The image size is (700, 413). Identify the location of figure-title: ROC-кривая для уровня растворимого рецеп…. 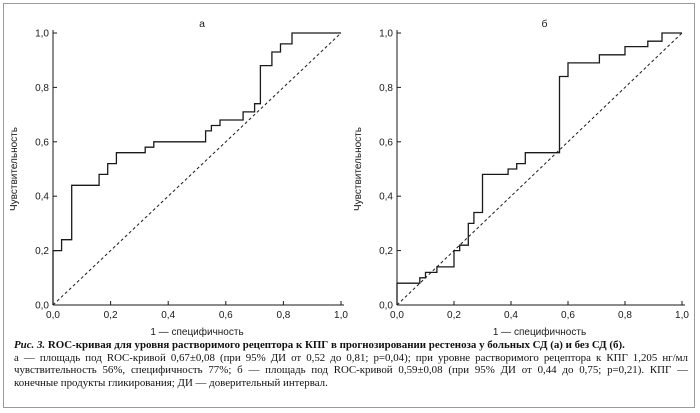
(336, 345).